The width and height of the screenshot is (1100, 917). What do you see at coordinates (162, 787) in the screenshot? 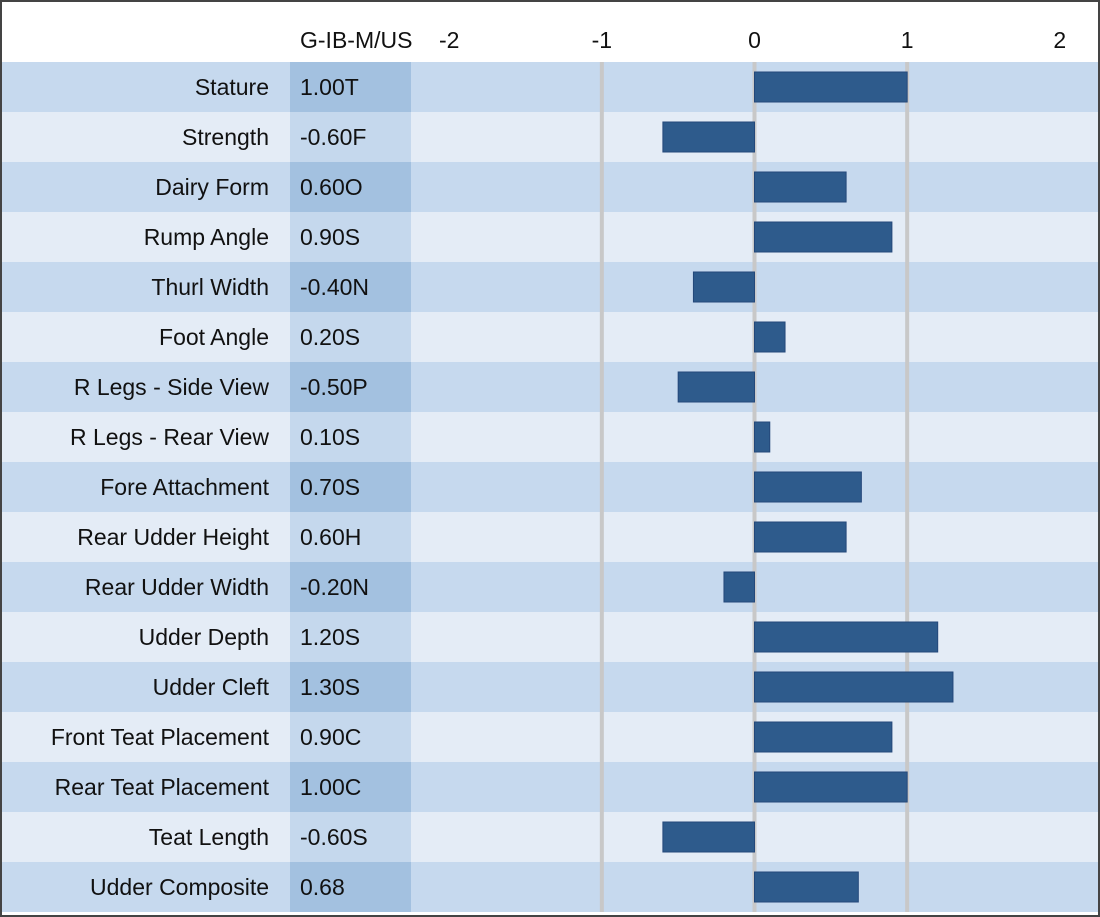
I see `category-label: Rear Teat Placement` at bounding box center [162, 787].